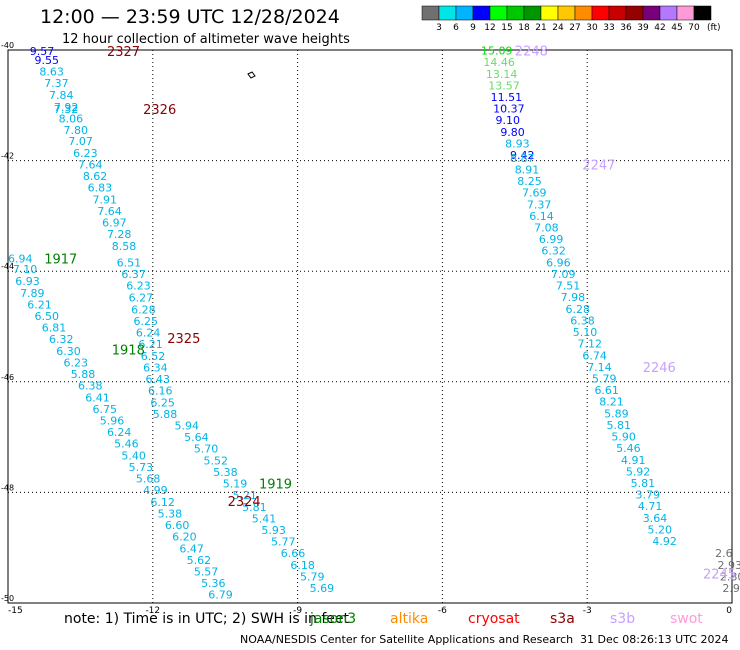  Describe the element at coordinates (244, 495) in the screenshot. I see `swh-value: 5.21` at that location.